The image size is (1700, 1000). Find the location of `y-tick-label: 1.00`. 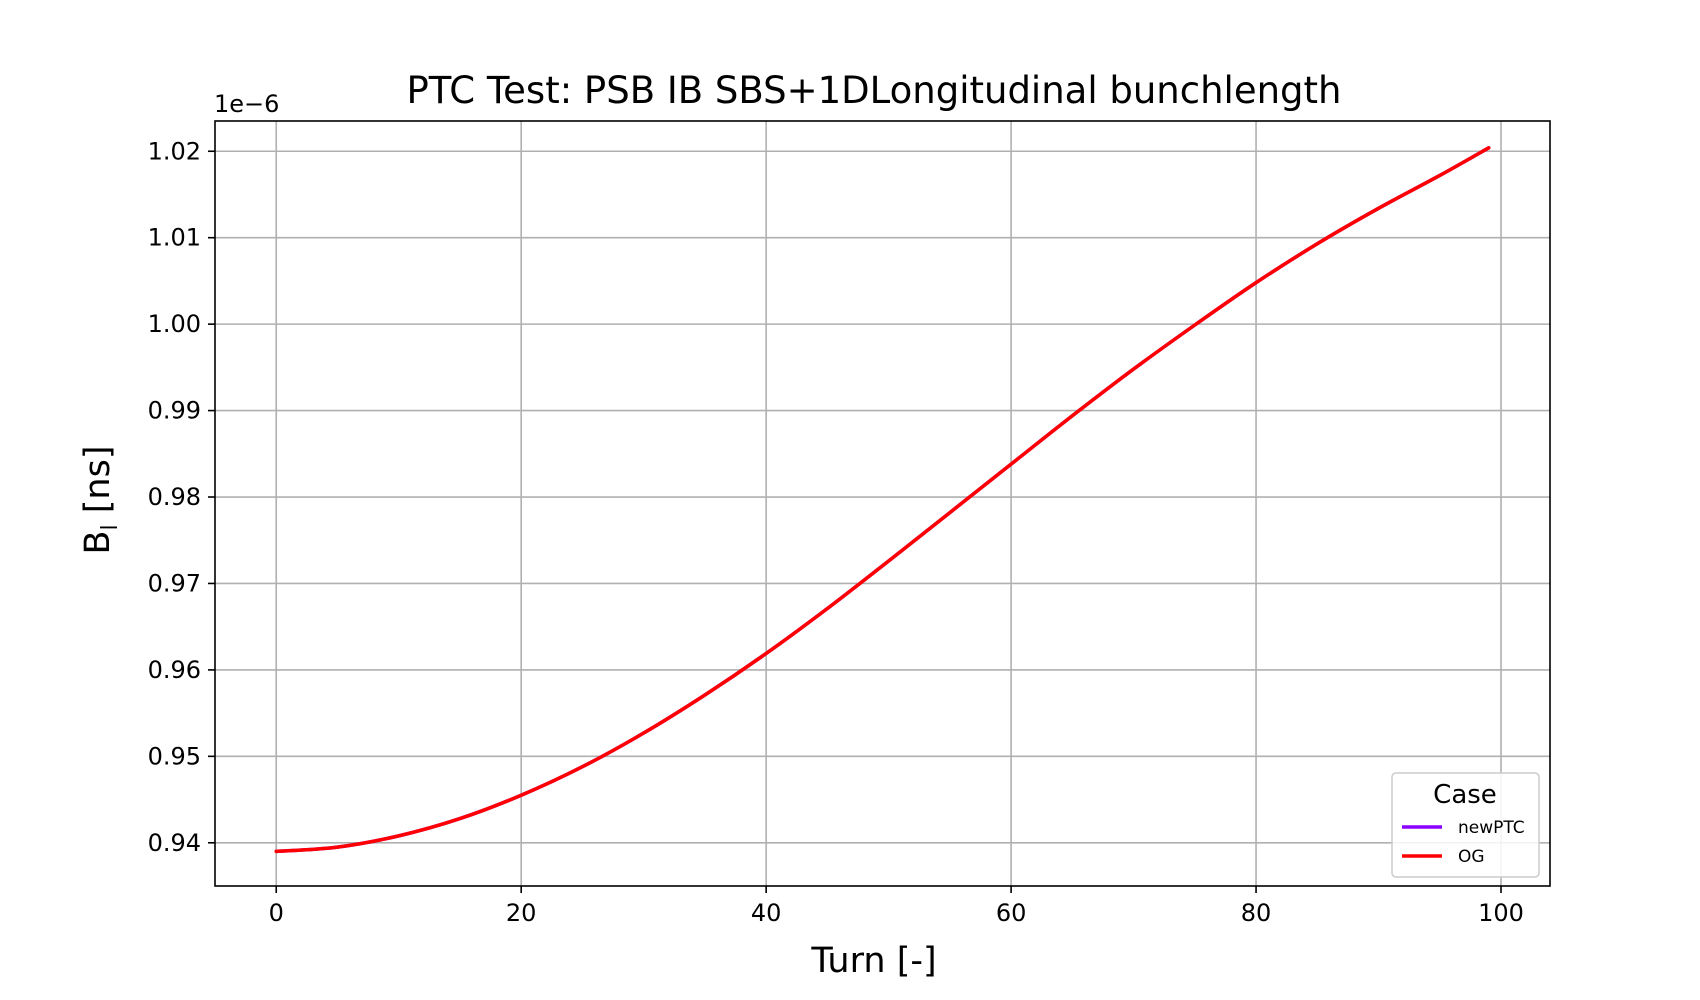

y-tick-label: 1.00 is located at coordinates (174, 324).